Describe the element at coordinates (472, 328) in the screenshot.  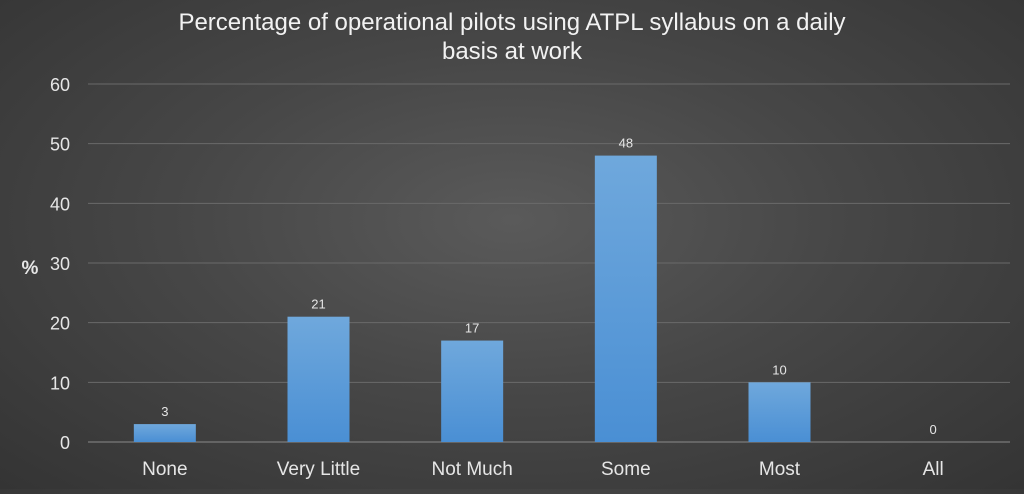
I see `data-label: 17` at that location.